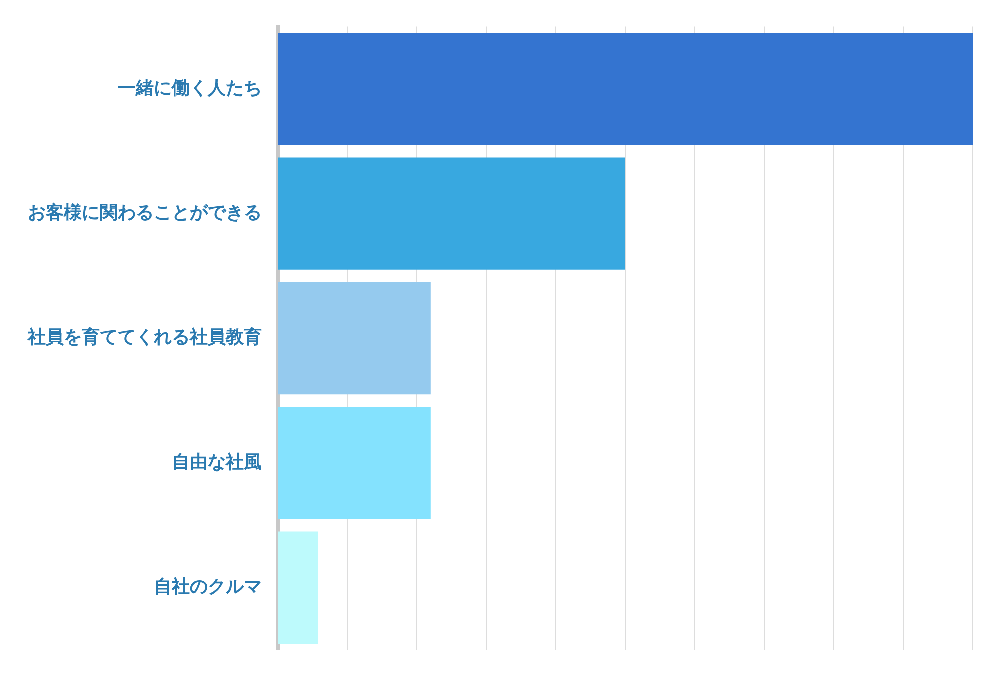 The height and width of the screenshot is (677, 999). What do you see at coordinates (145, 213) in the screenshot?
I see `y-tick-label: お客様に関わることができる` at bounding box center [145, 213].